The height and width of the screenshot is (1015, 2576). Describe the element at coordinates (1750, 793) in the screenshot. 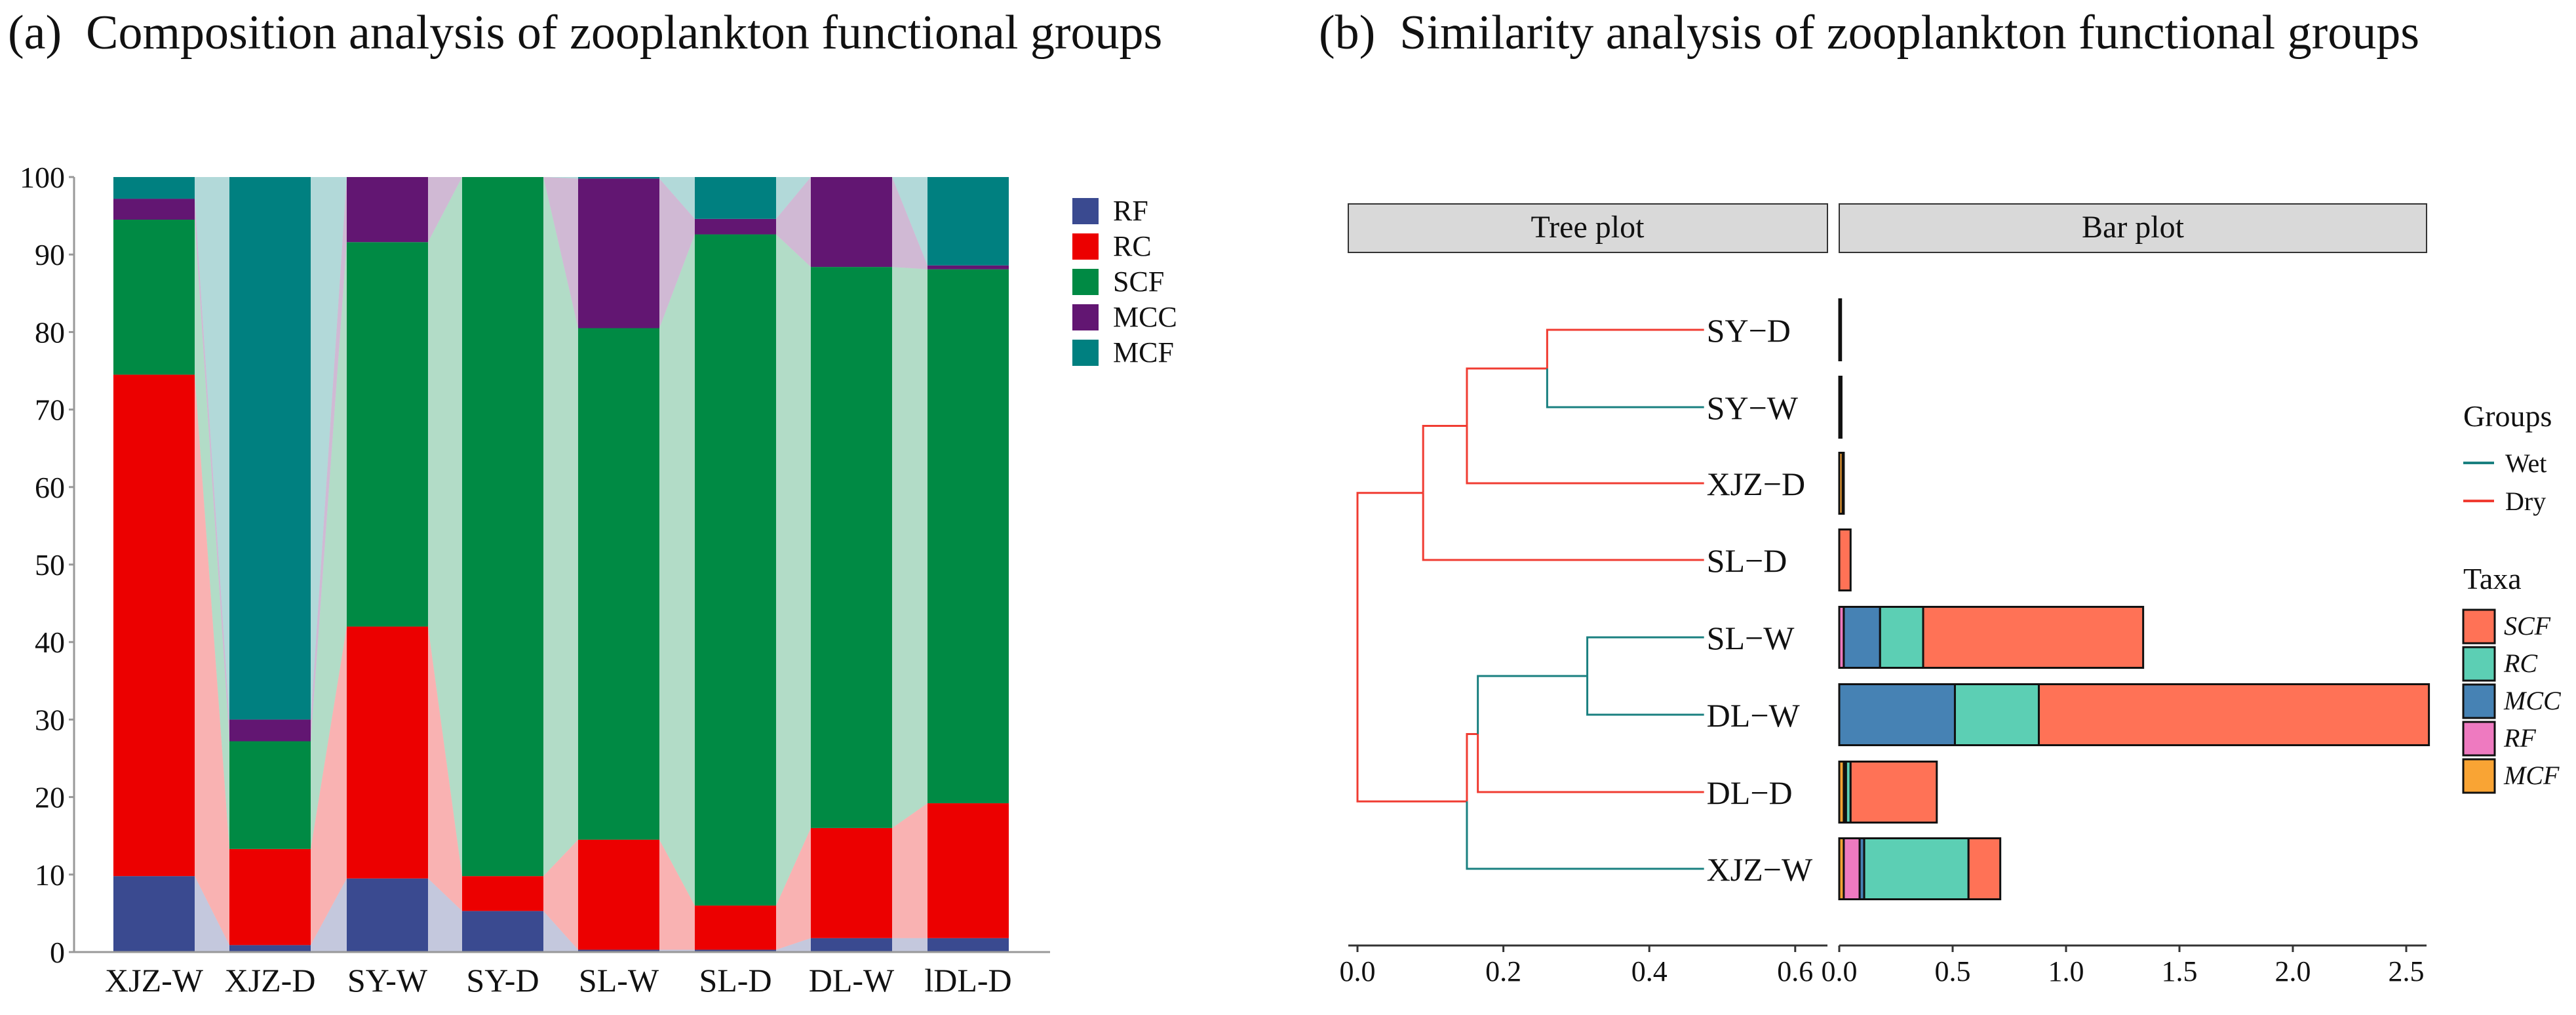

I see `tree-leaf-label: DL−D` at that location.